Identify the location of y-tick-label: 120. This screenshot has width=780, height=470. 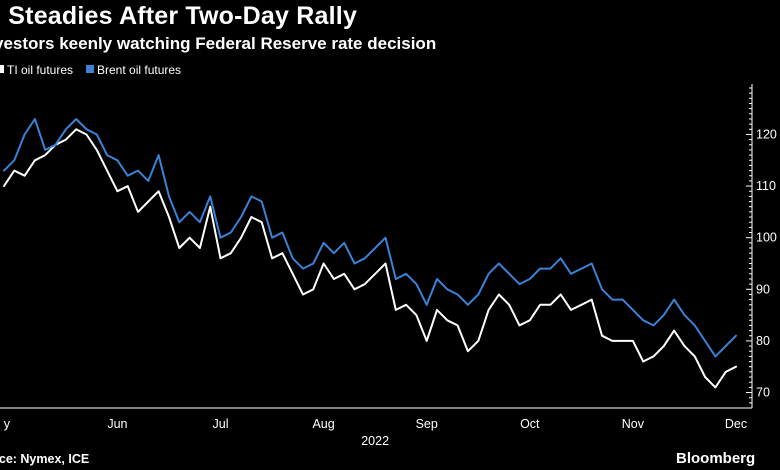
(766, 134).